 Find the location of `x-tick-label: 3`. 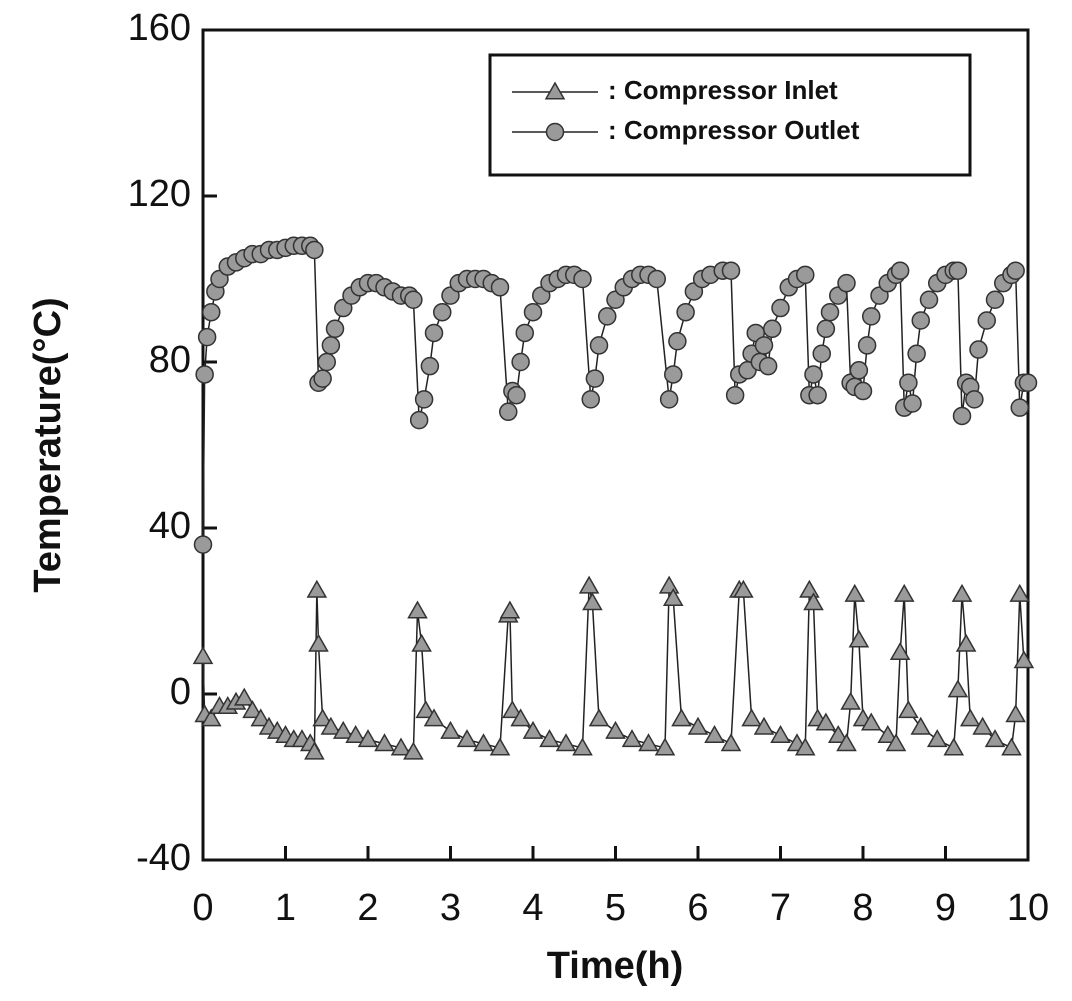

x-tick-label: 3 is located at coordinates (450, 908).